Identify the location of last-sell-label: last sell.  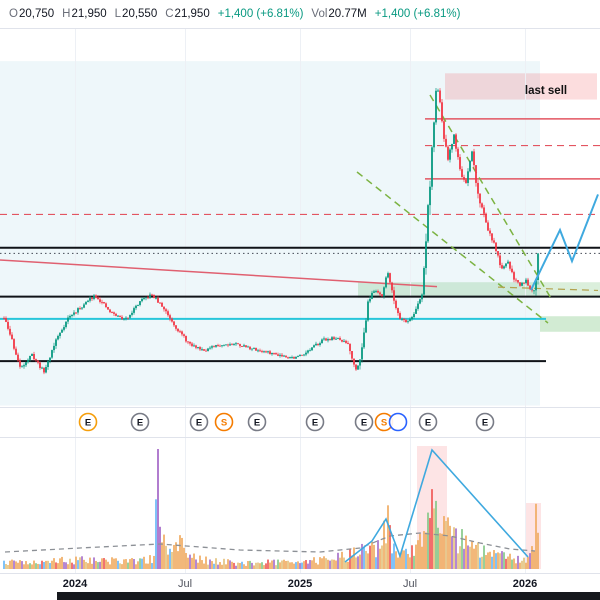
(546, 91).